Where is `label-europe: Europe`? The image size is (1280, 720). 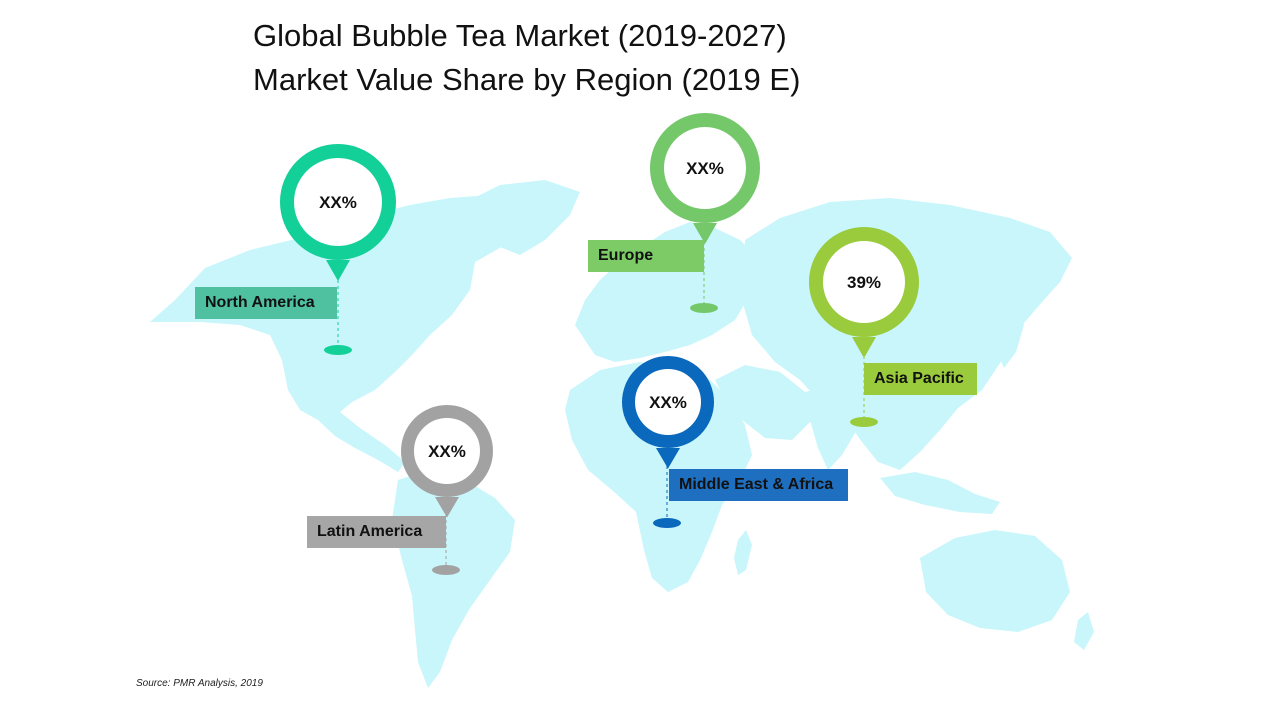
label-europe: Europe is located at coordinates (646, 256).